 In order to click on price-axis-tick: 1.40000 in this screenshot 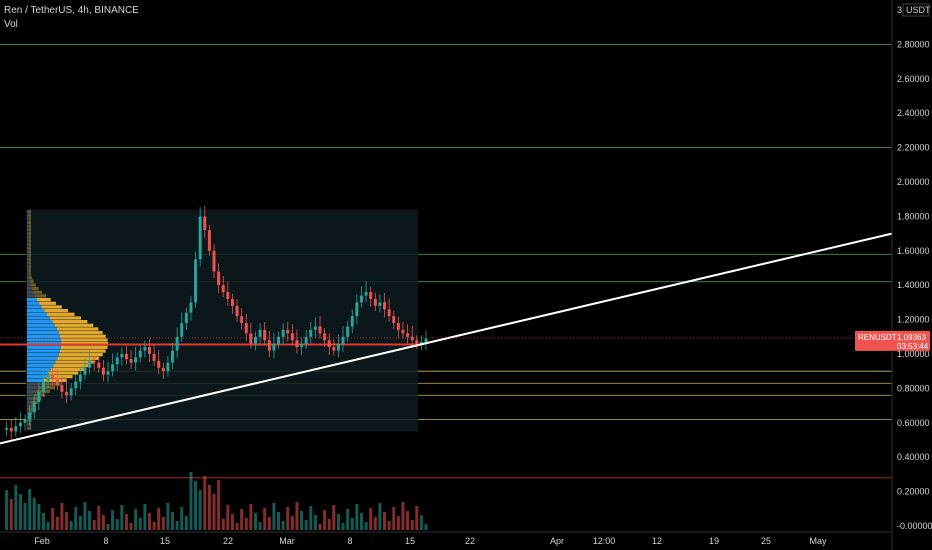, I will do `click(913, 285)`.